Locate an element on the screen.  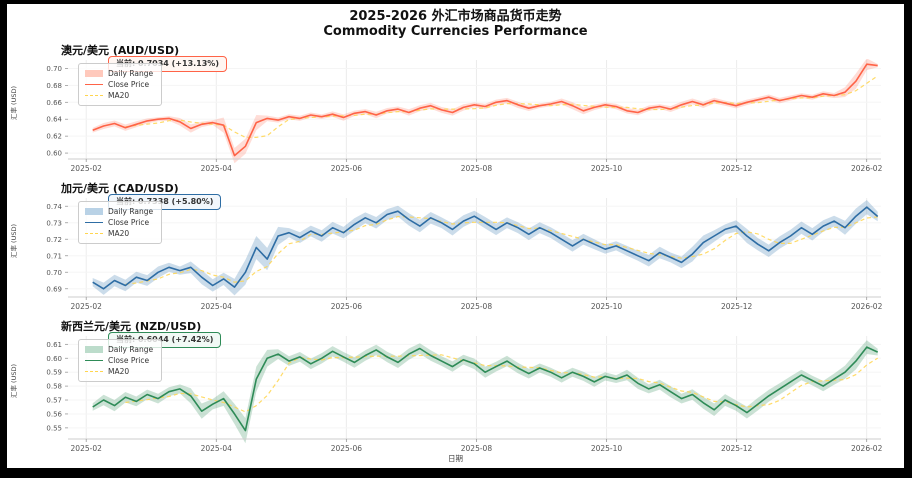
svg-text: 0.59 is located at coordinates (54, 373).